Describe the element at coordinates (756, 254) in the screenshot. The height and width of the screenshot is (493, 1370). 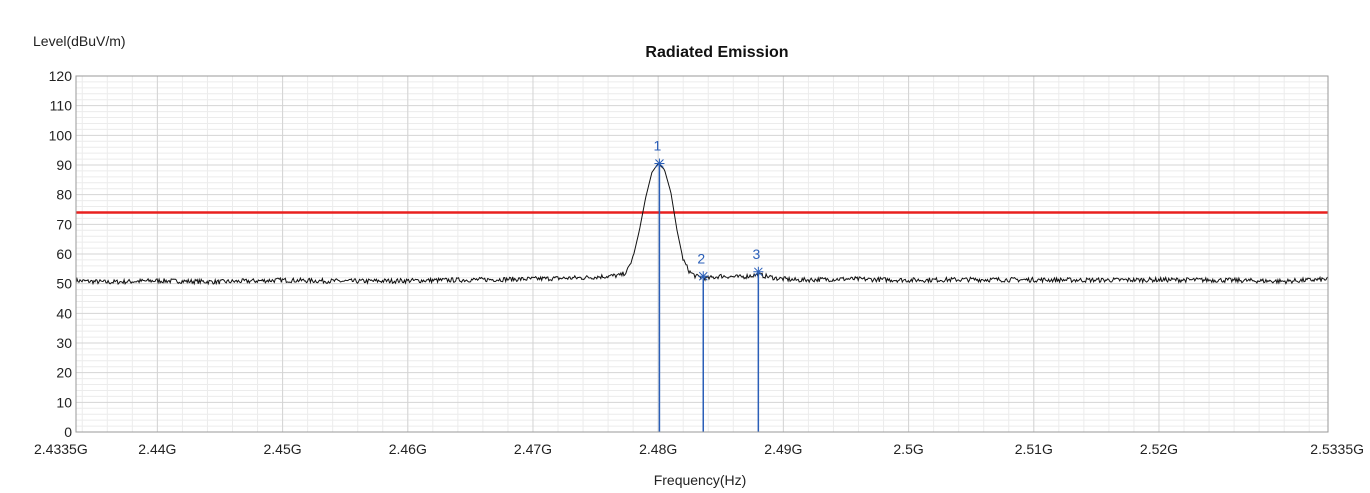
I see `marker-3-label: 3` at that location.